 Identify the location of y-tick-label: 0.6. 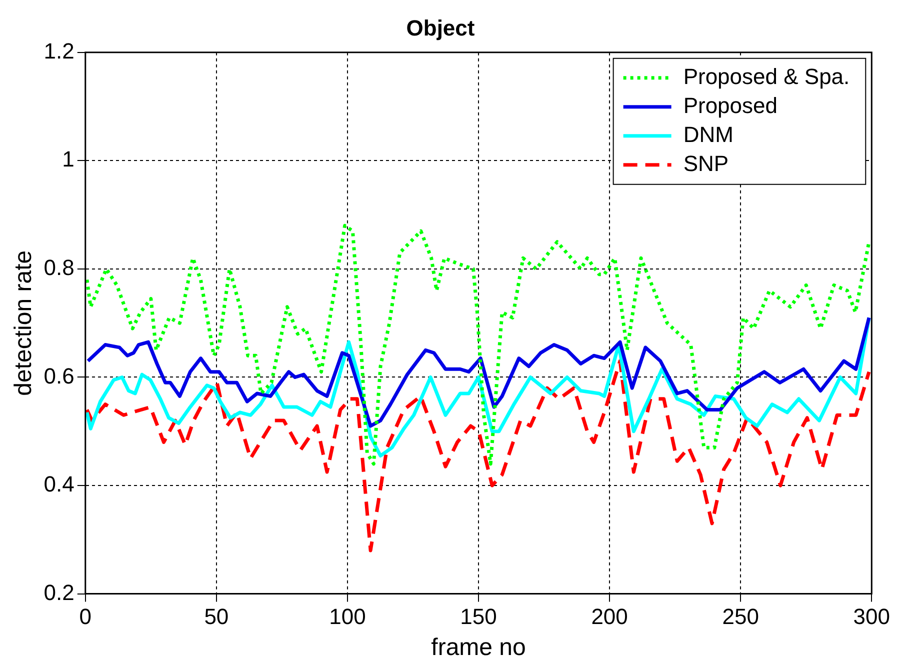
(59, 375).